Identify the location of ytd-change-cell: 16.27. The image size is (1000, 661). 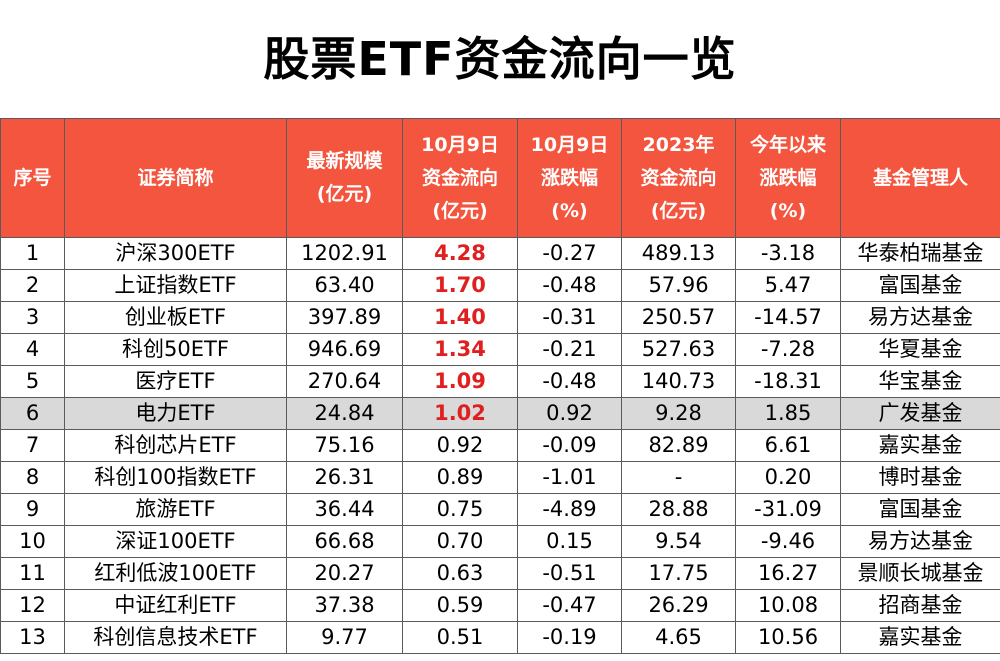
(788, 573).